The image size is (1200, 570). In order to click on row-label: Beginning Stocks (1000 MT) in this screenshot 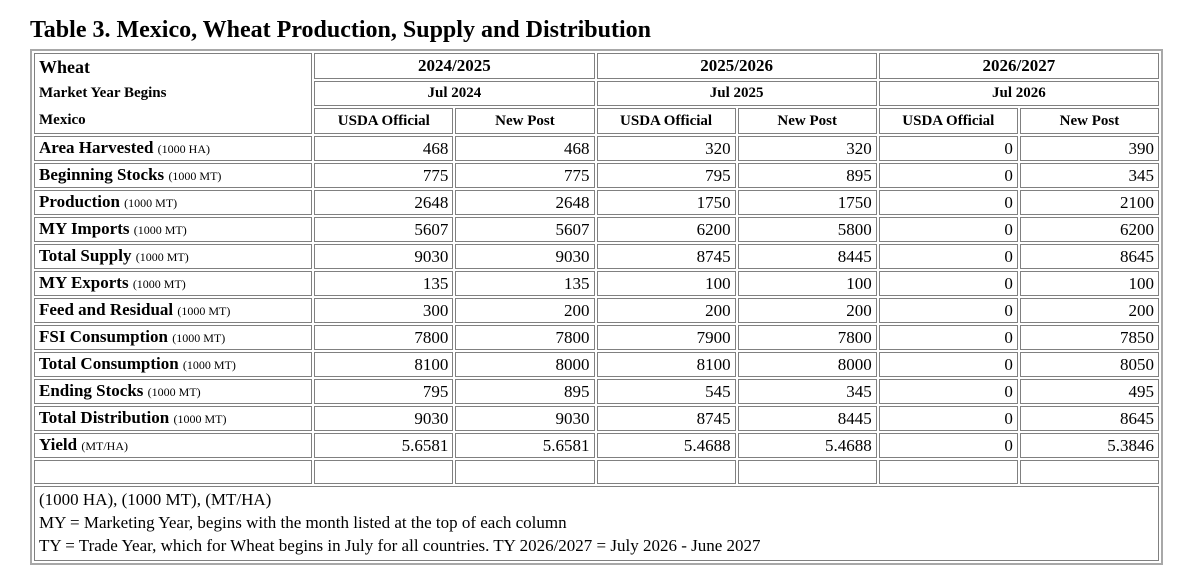, I will do `click(173, 175)`.